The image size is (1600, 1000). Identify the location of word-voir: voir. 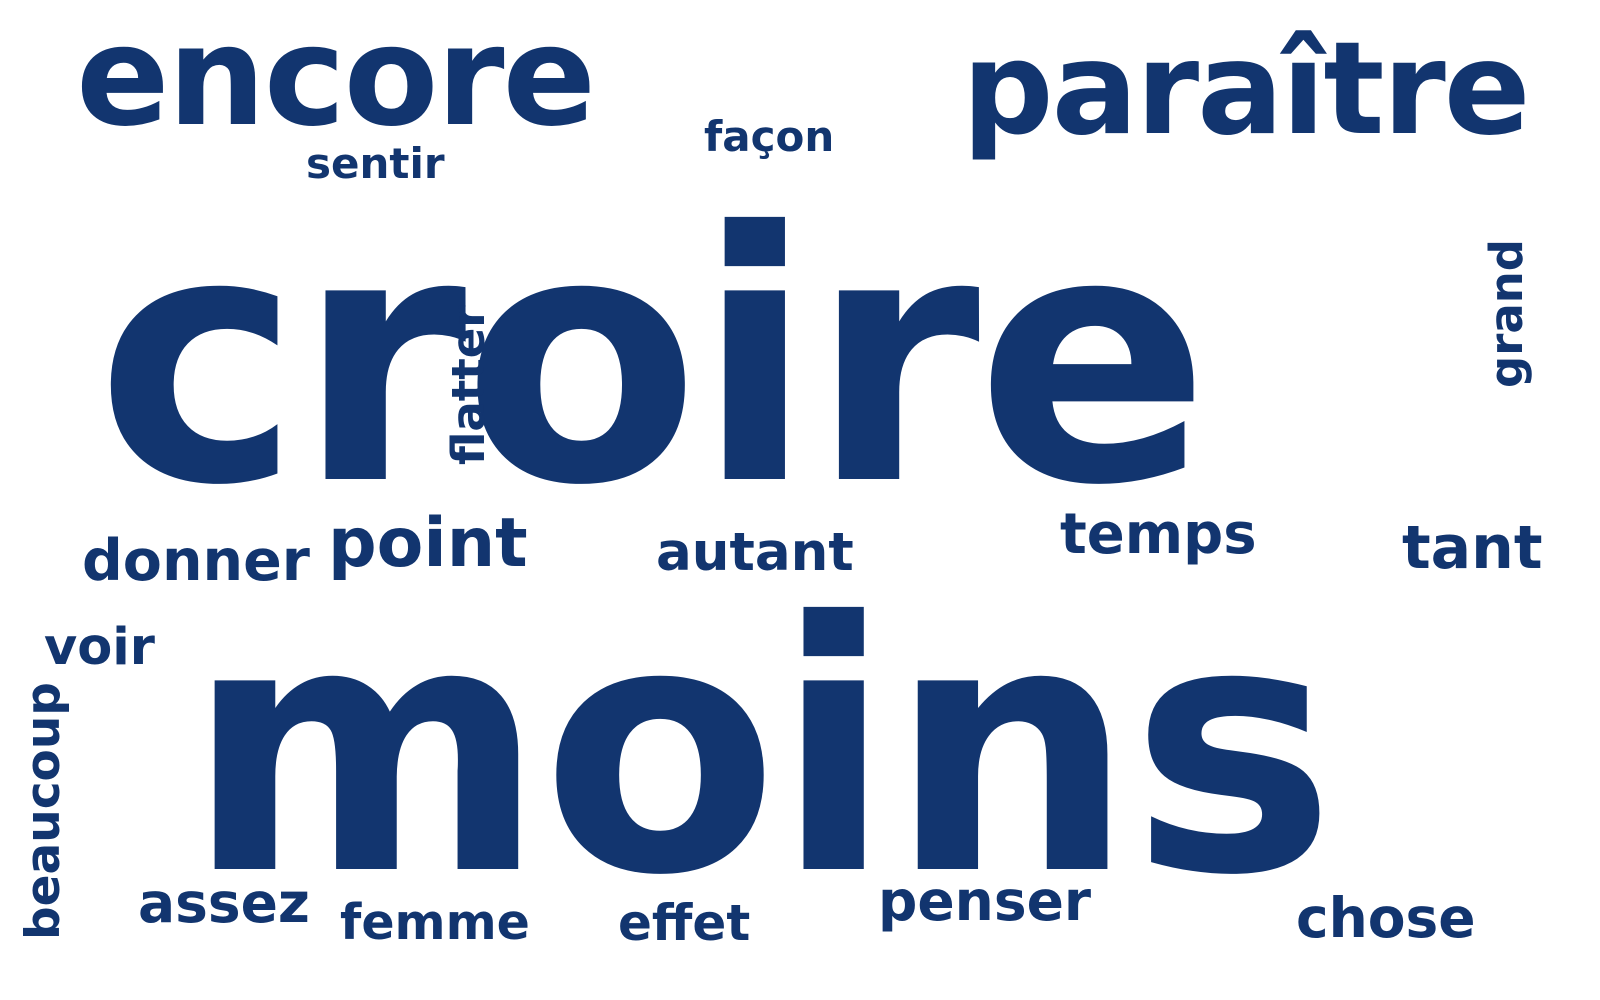
(99, 647).